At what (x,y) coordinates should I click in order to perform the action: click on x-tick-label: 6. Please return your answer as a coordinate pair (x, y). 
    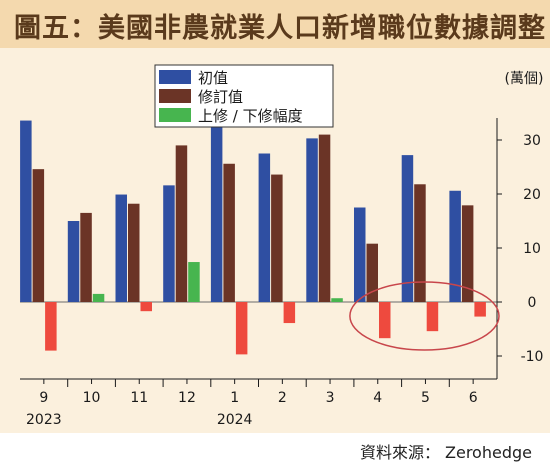
    Looking at the image, I should click on (473, 398).